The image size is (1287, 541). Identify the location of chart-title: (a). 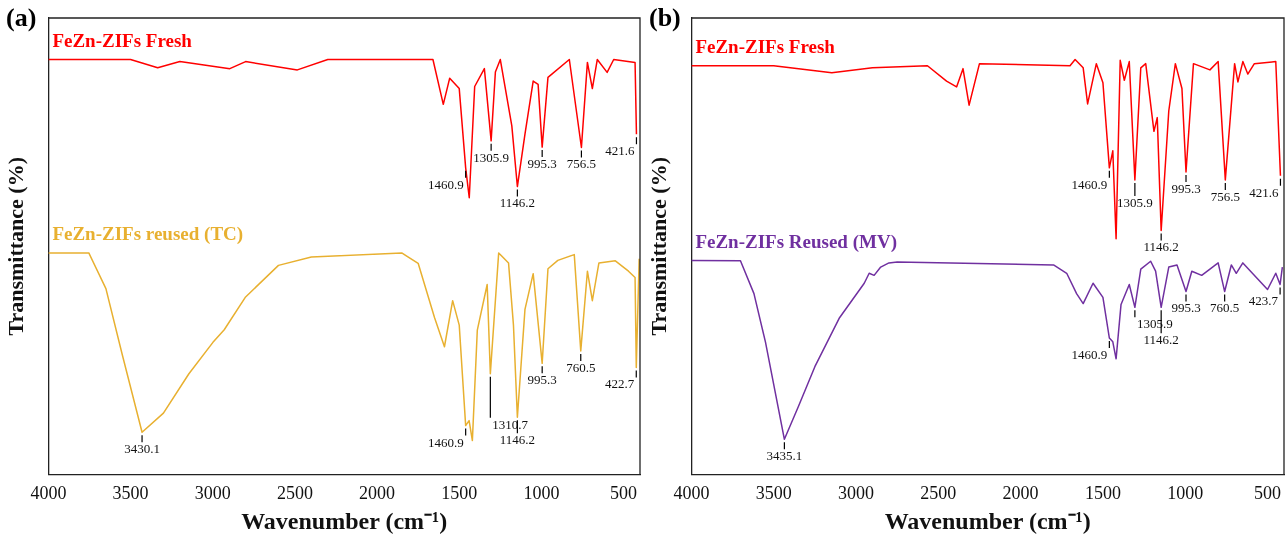
(21, 17).